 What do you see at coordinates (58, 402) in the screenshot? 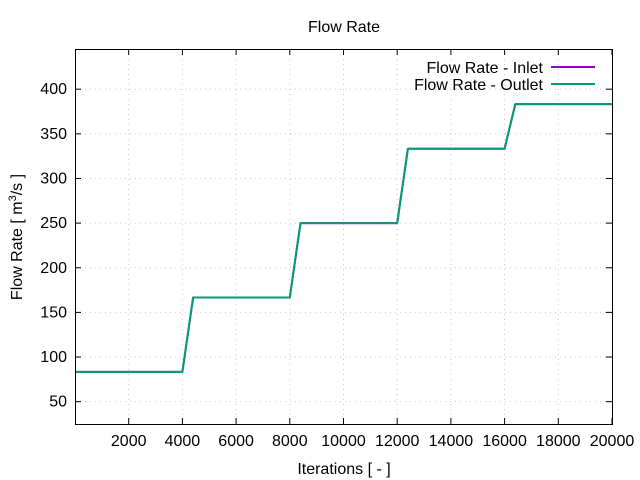
I see `y-tick-label: 50` at bounding box center [58, 402].